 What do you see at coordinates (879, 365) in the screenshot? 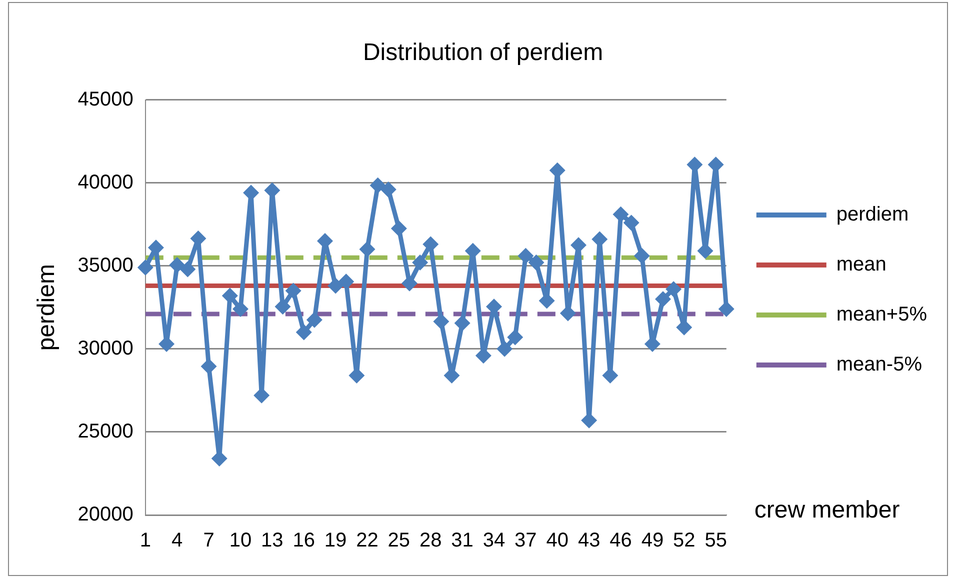
I see `legend-label: mean-5%` at bounding box center [879, 365].